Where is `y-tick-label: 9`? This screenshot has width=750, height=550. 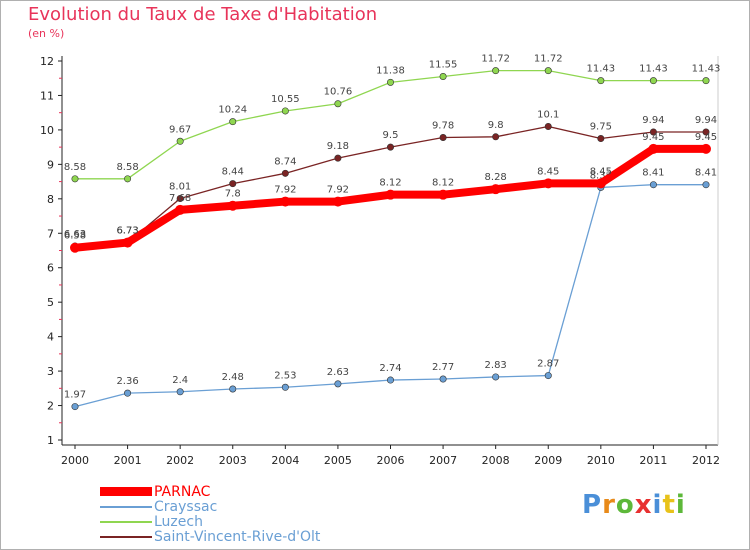 y-tick-label: 9 is located at coordinates (50, 164).